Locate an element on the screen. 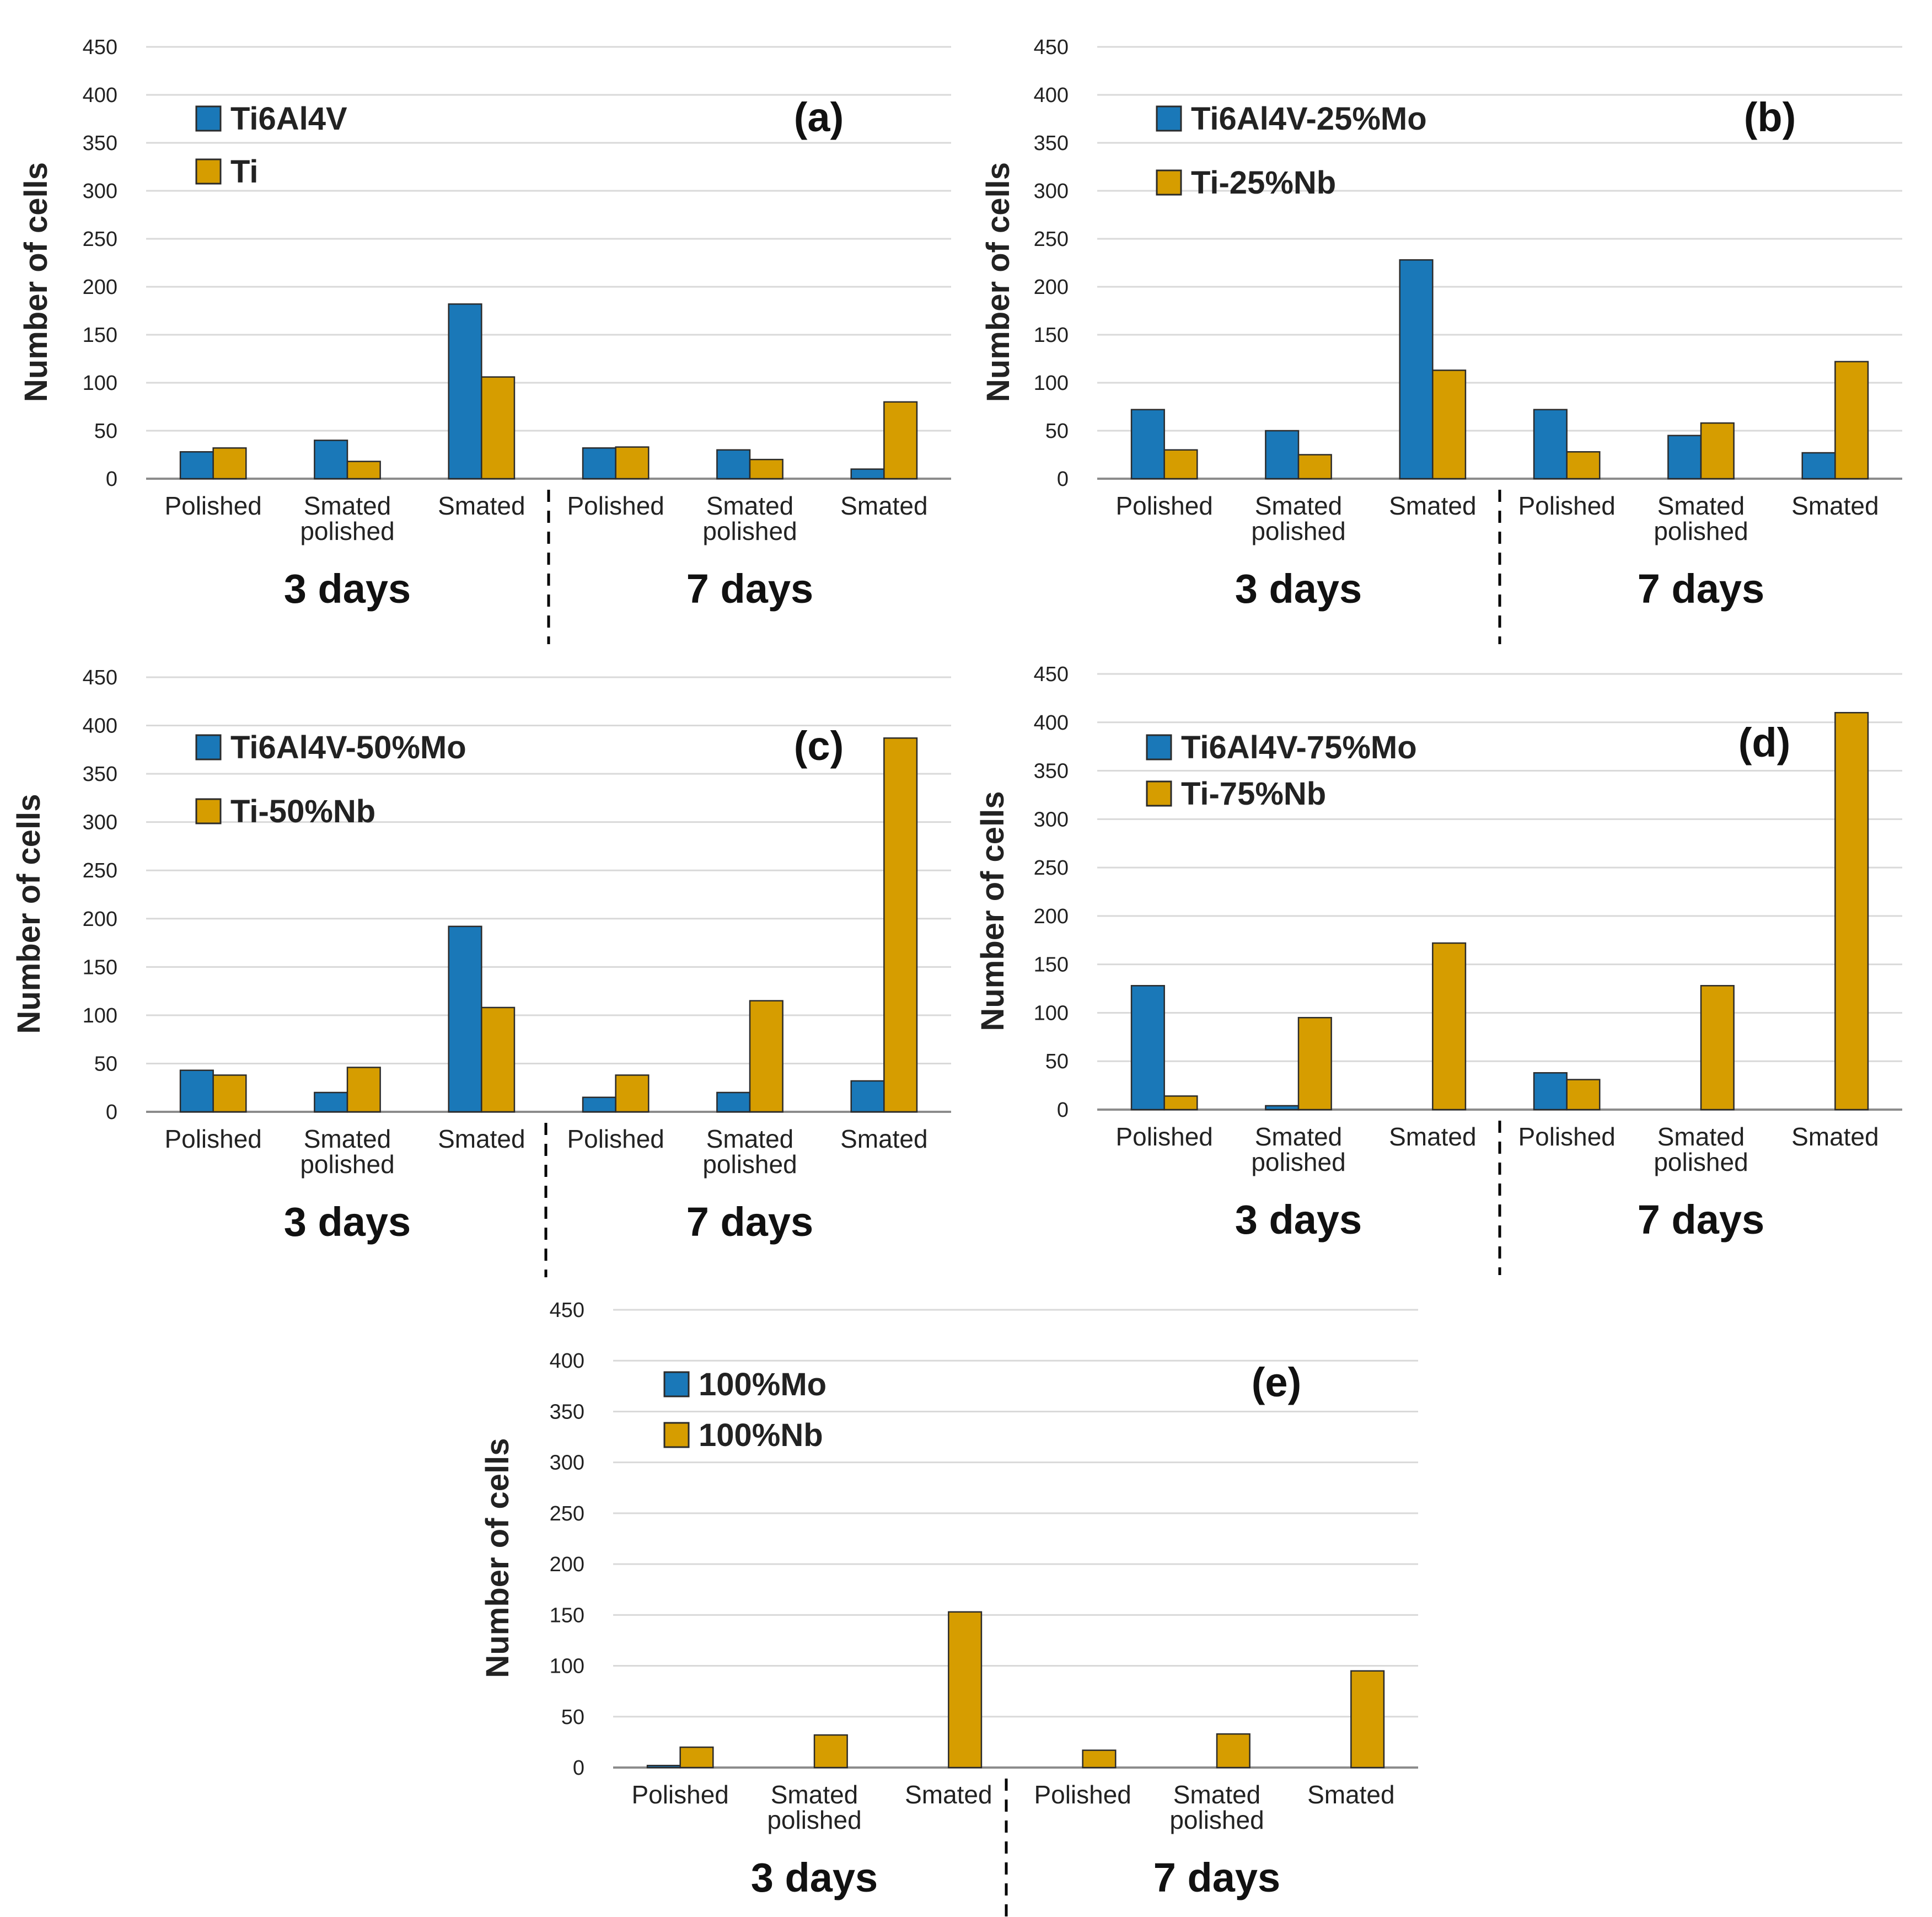 Image resolution: width=1932 pixels, height=1917 pixels. legend-label: Ti6Al4V-50%Mo is located at coordinates (348, 747).